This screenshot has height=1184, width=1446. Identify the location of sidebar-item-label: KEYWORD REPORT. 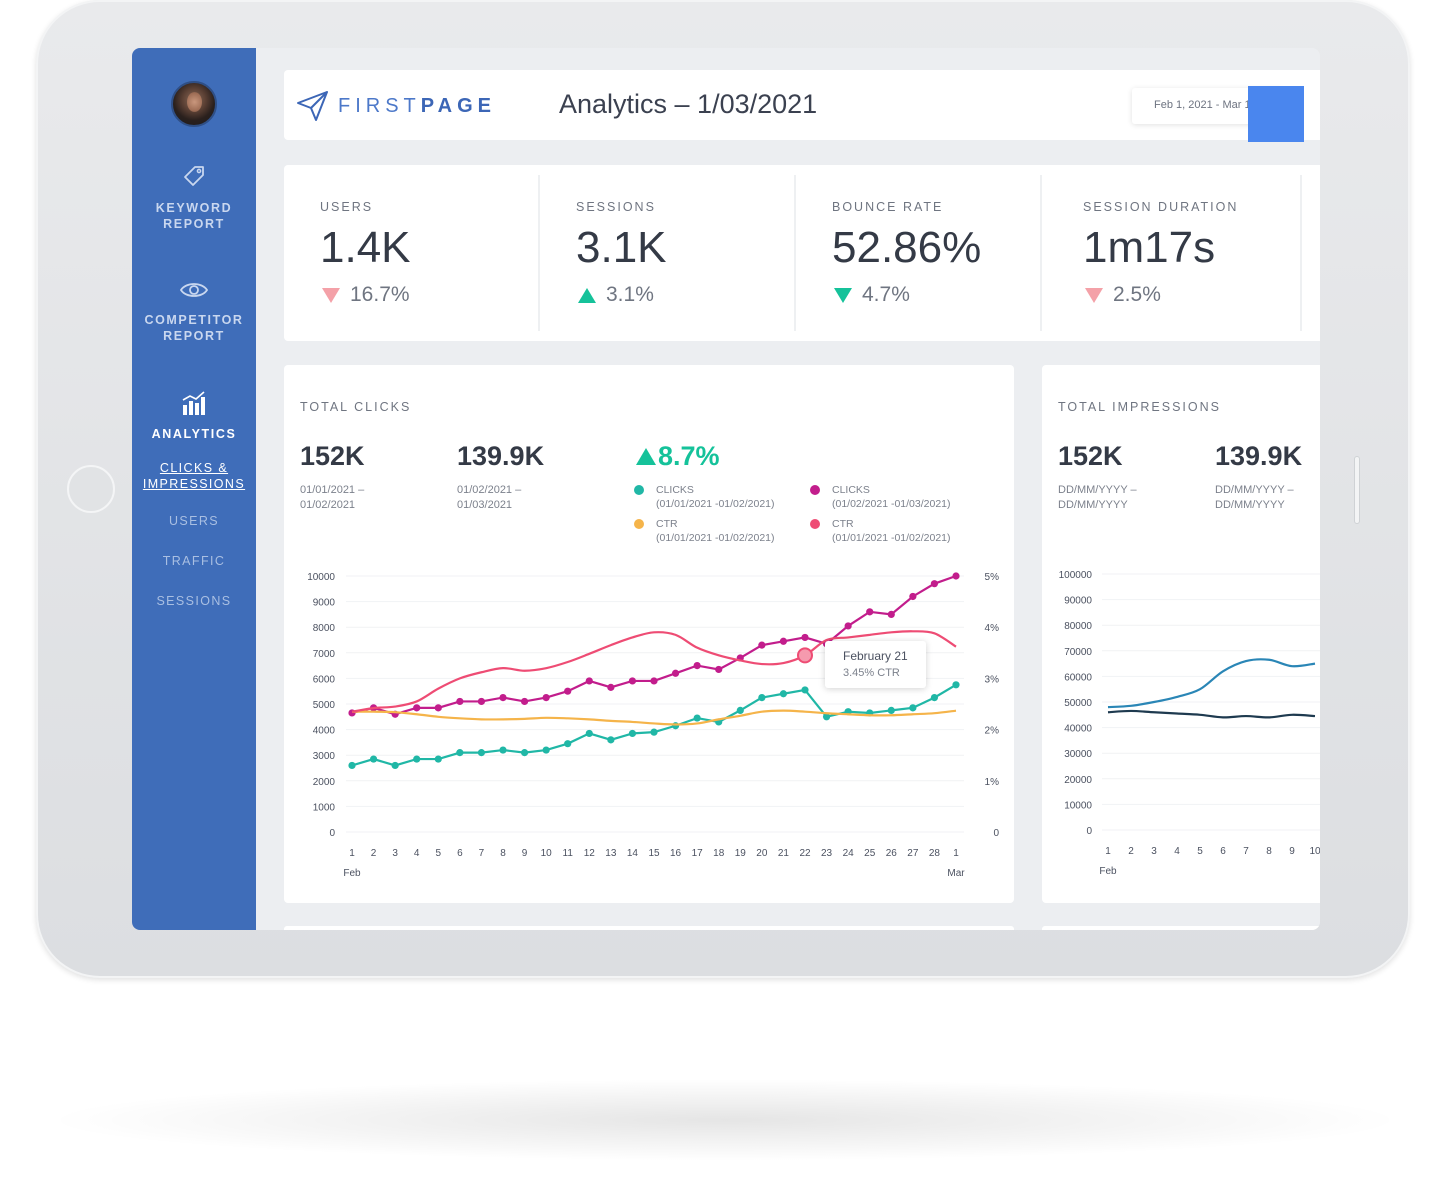
(194, 216).